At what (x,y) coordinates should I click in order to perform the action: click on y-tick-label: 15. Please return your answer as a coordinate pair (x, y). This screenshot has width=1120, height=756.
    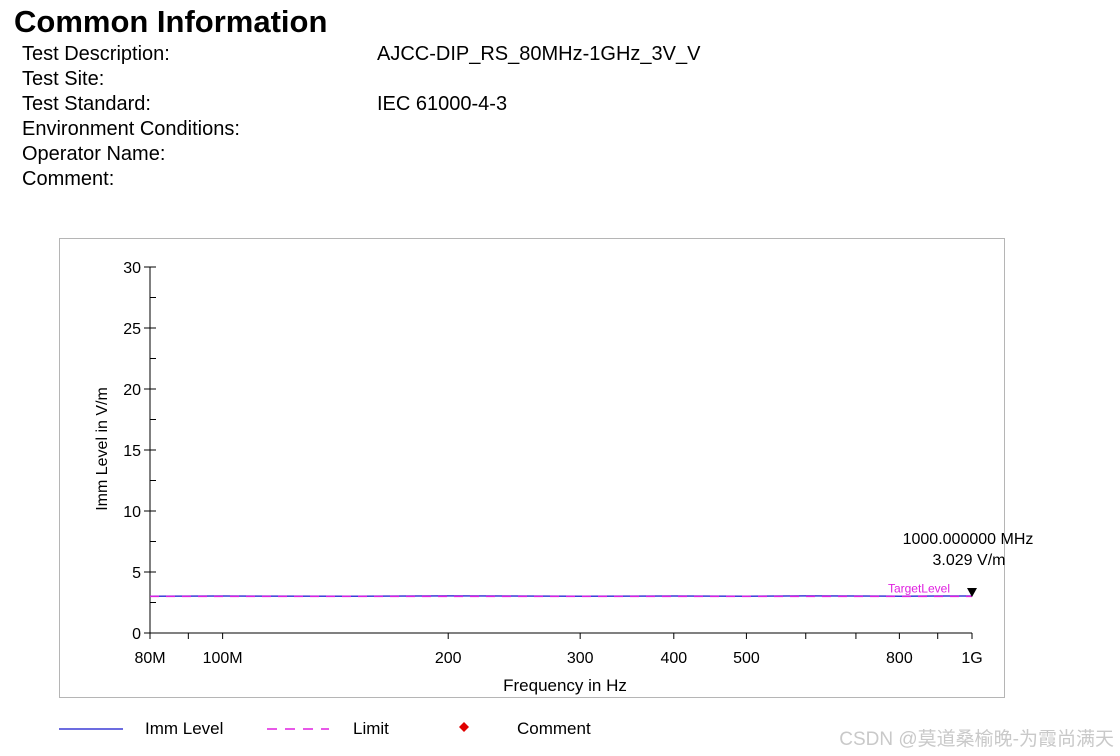
    Looking at the image, I should click on (132, 451).